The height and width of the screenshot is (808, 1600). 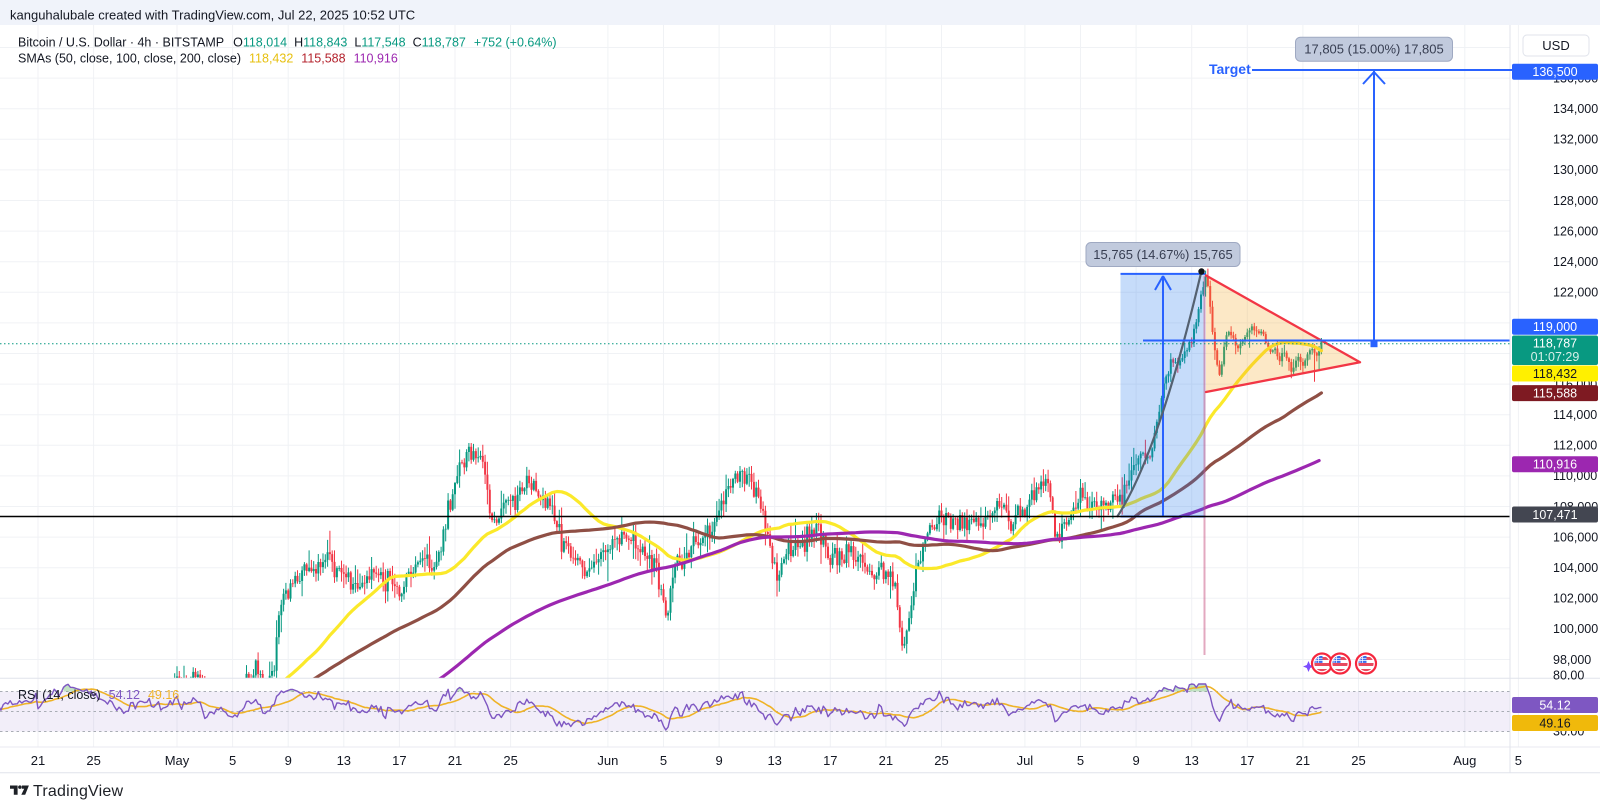 What do you see at coordinates (1163, 254) in the screenshot?
I see `svg-text: 15,765 (14.67%) 15,765` at bounding box center [1163, 254].